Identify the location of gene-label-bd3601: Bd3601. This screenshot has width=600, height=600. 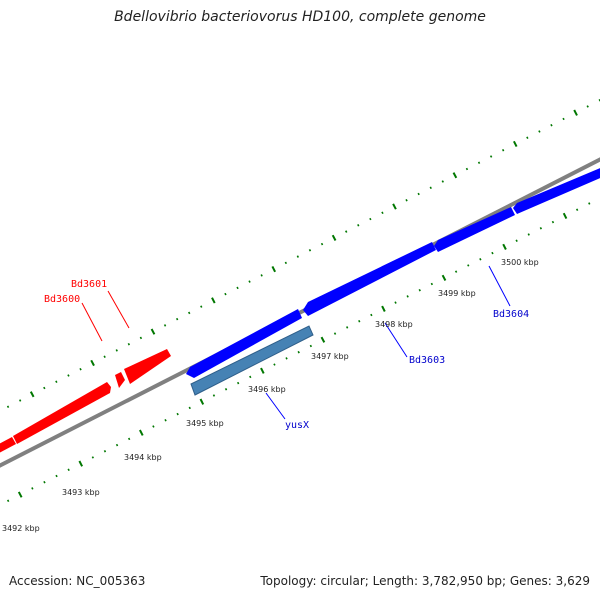
(89, 284).